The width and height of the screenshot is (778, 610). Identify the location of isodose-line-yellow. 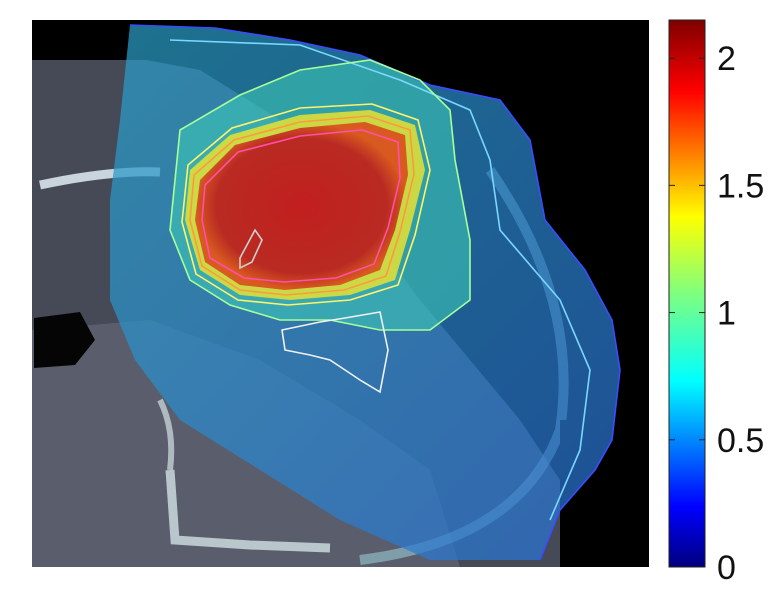
(306, 204).